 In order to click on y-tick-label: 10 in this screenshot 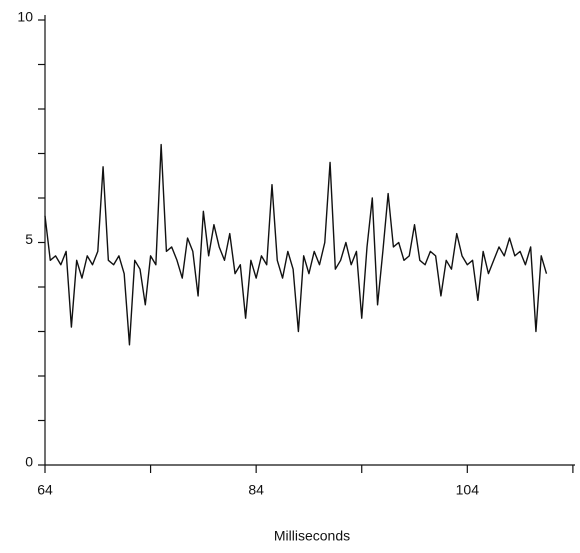, I will do `click(25, 17)`.